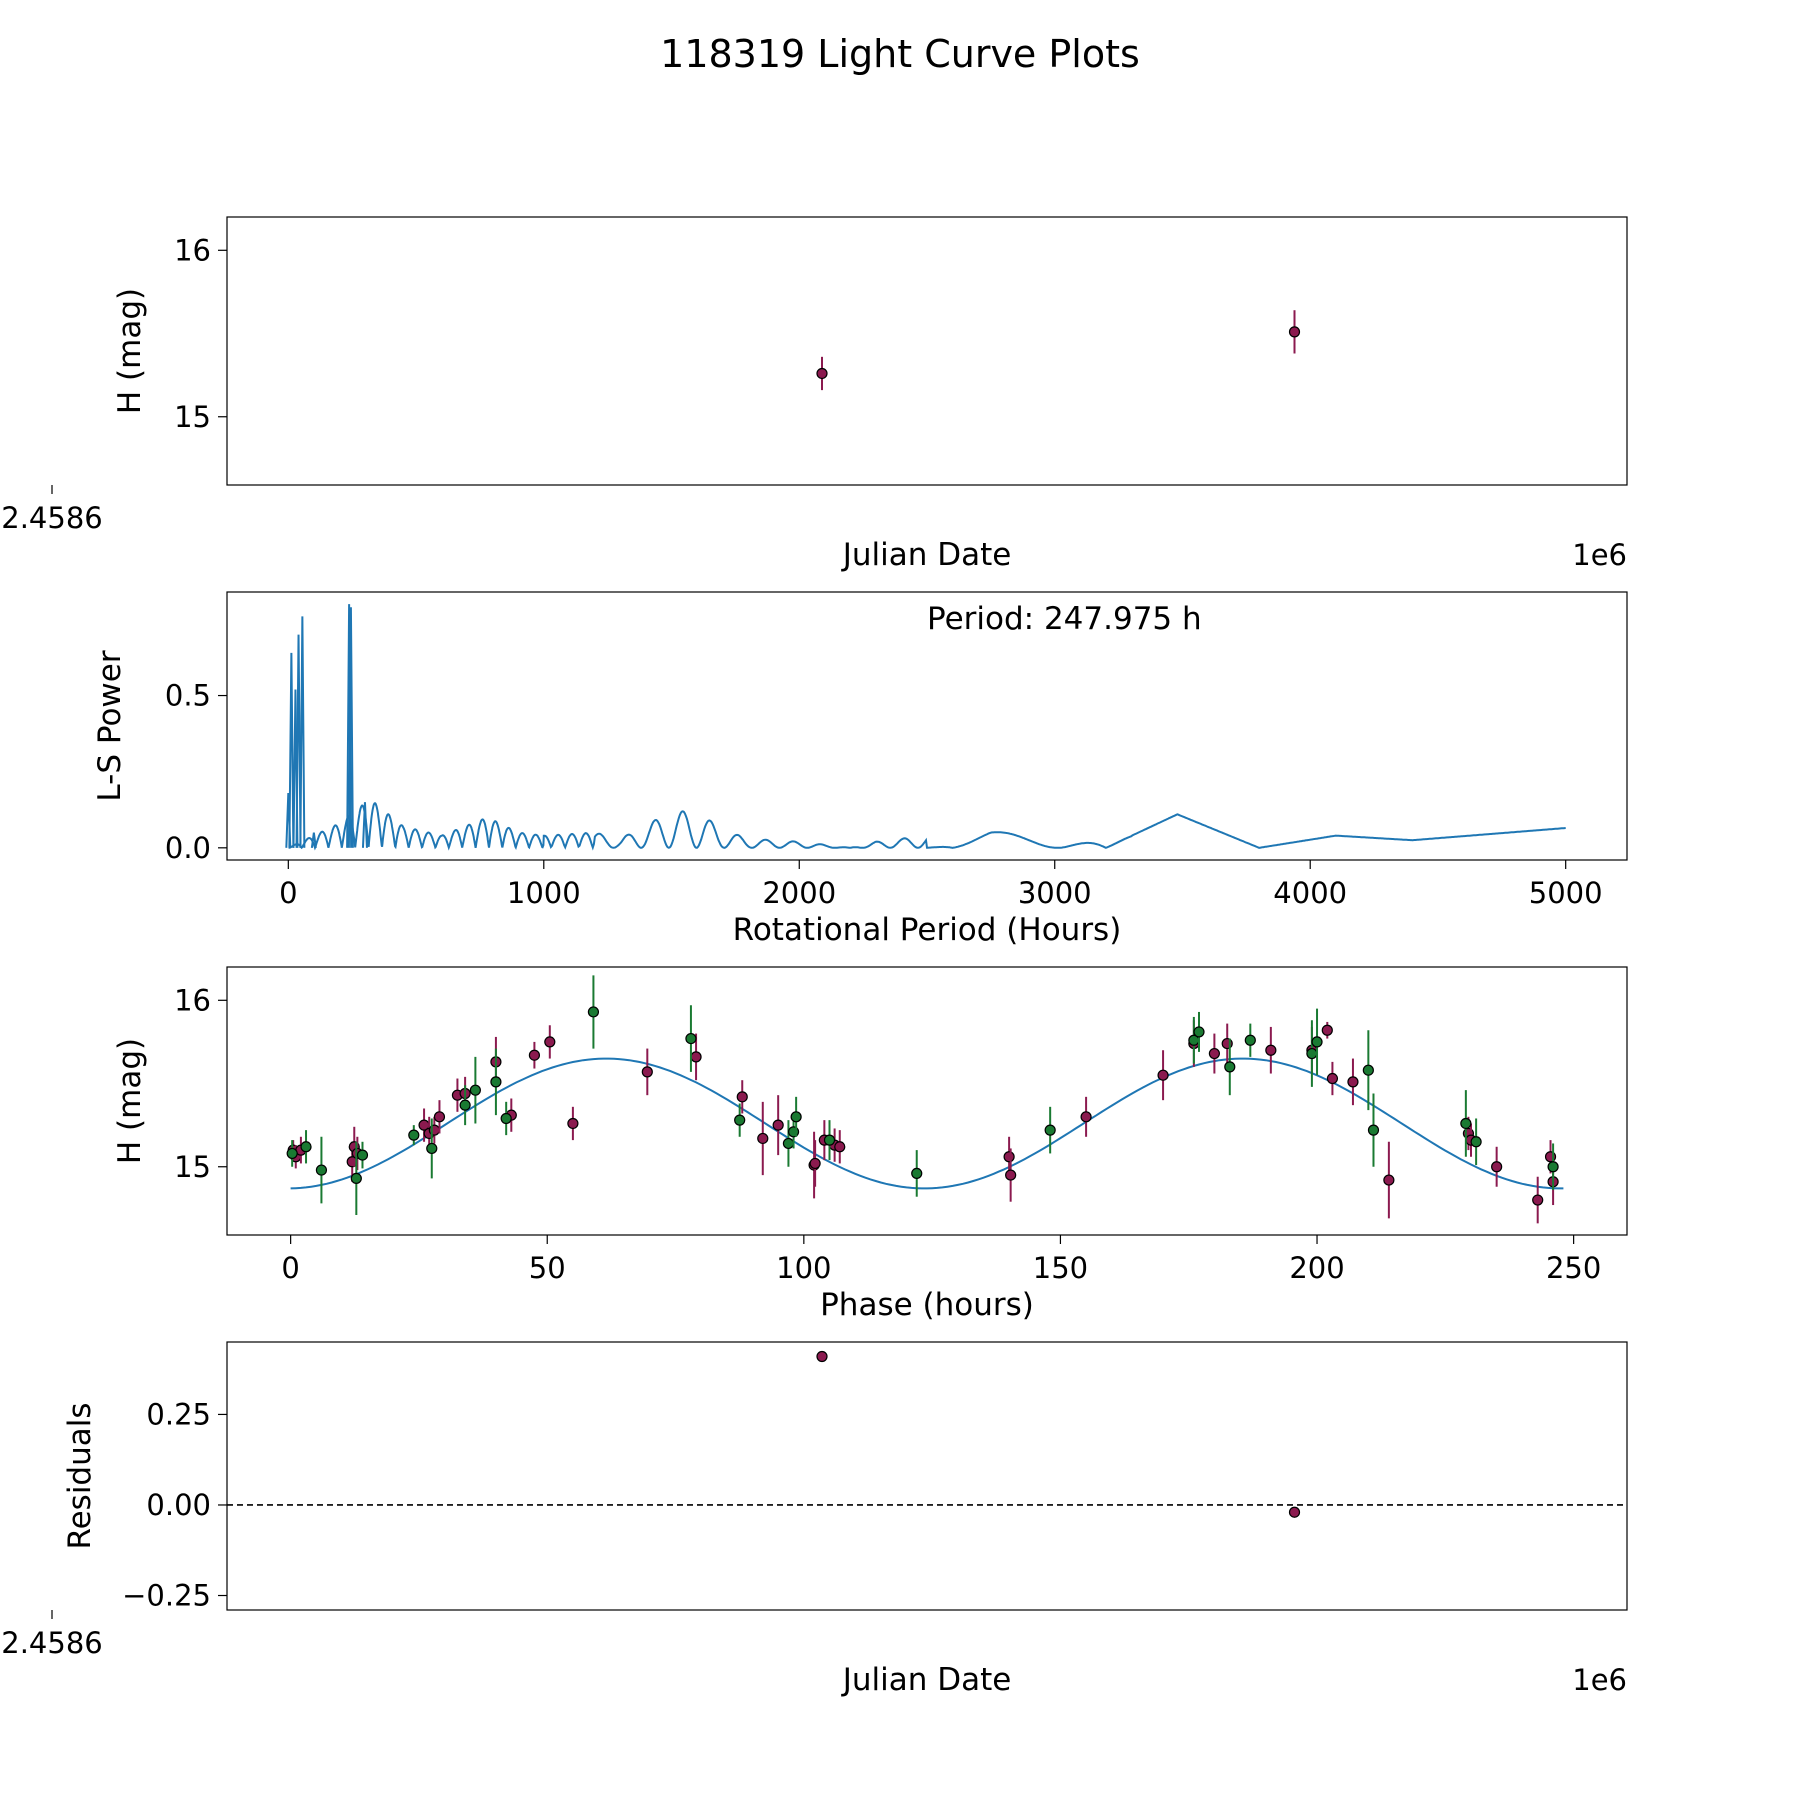  Describe the element at coordinates (166, 1596) in the screenshot. I see `residuals-ytick-label: −0.25` at that location.